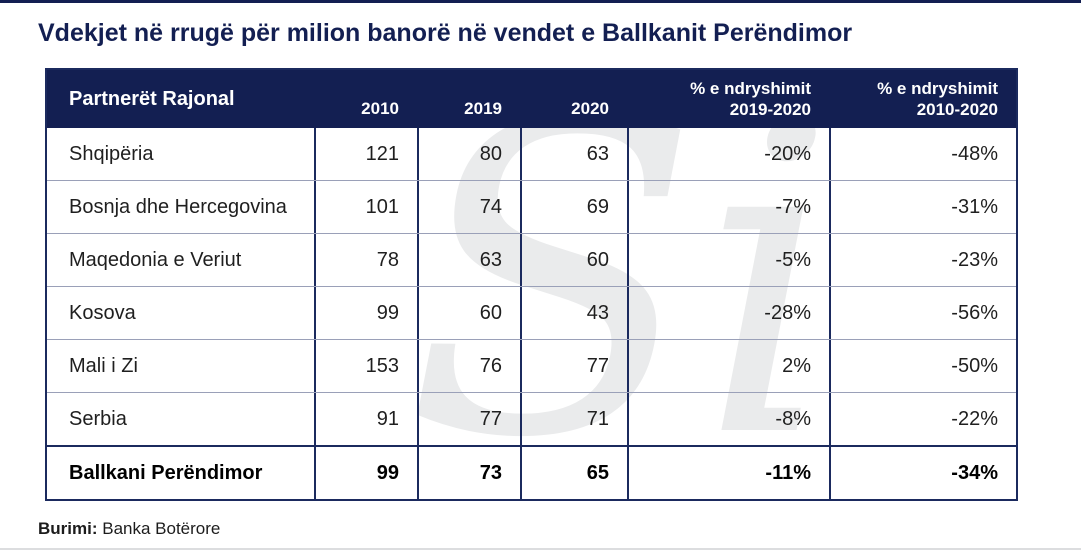 This screenshot has width=1081, height=550. What do you see at coordinates (468, 154) in the screenshot?
I see `cell-2019: 80` at bounding box center [468, 154].